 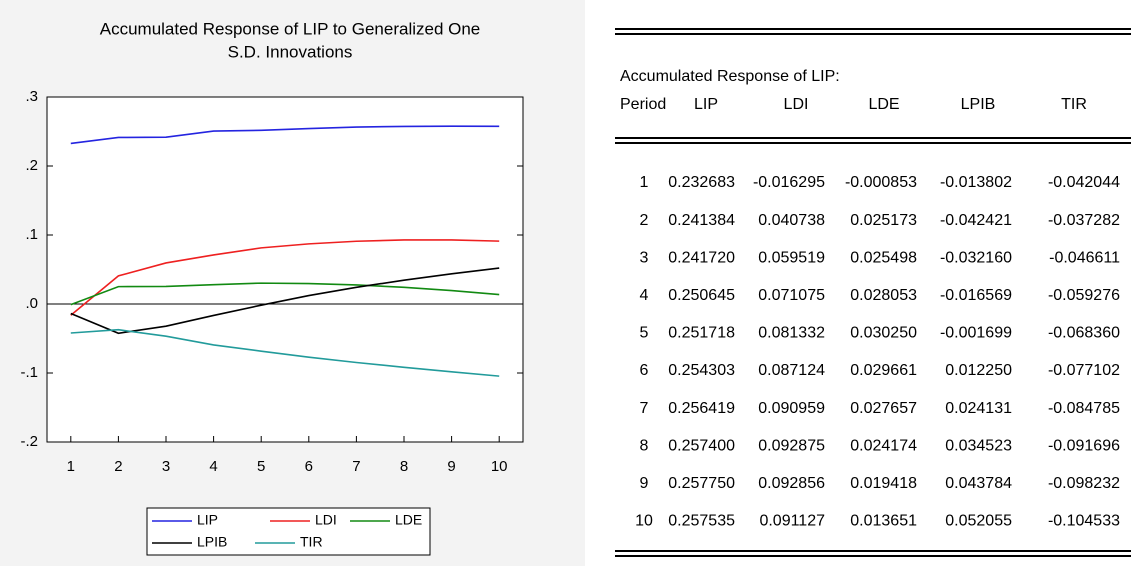 I want to click on x-tick-label: 10, so click(x=499, y=466).